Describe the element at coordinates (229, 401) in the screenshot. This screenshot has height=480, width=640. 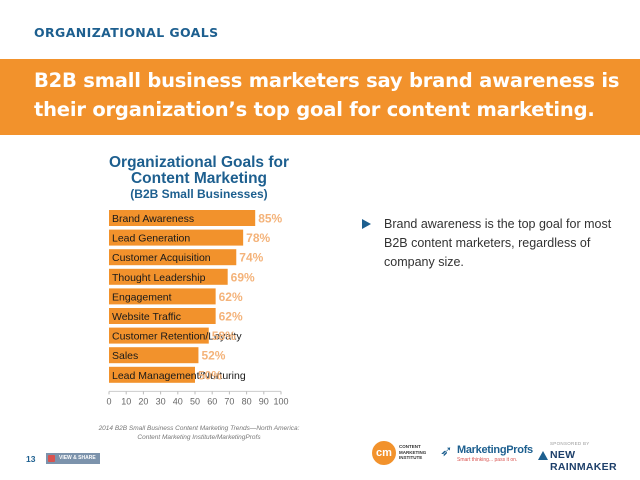
I see `x-tick-label: 70` at that location.